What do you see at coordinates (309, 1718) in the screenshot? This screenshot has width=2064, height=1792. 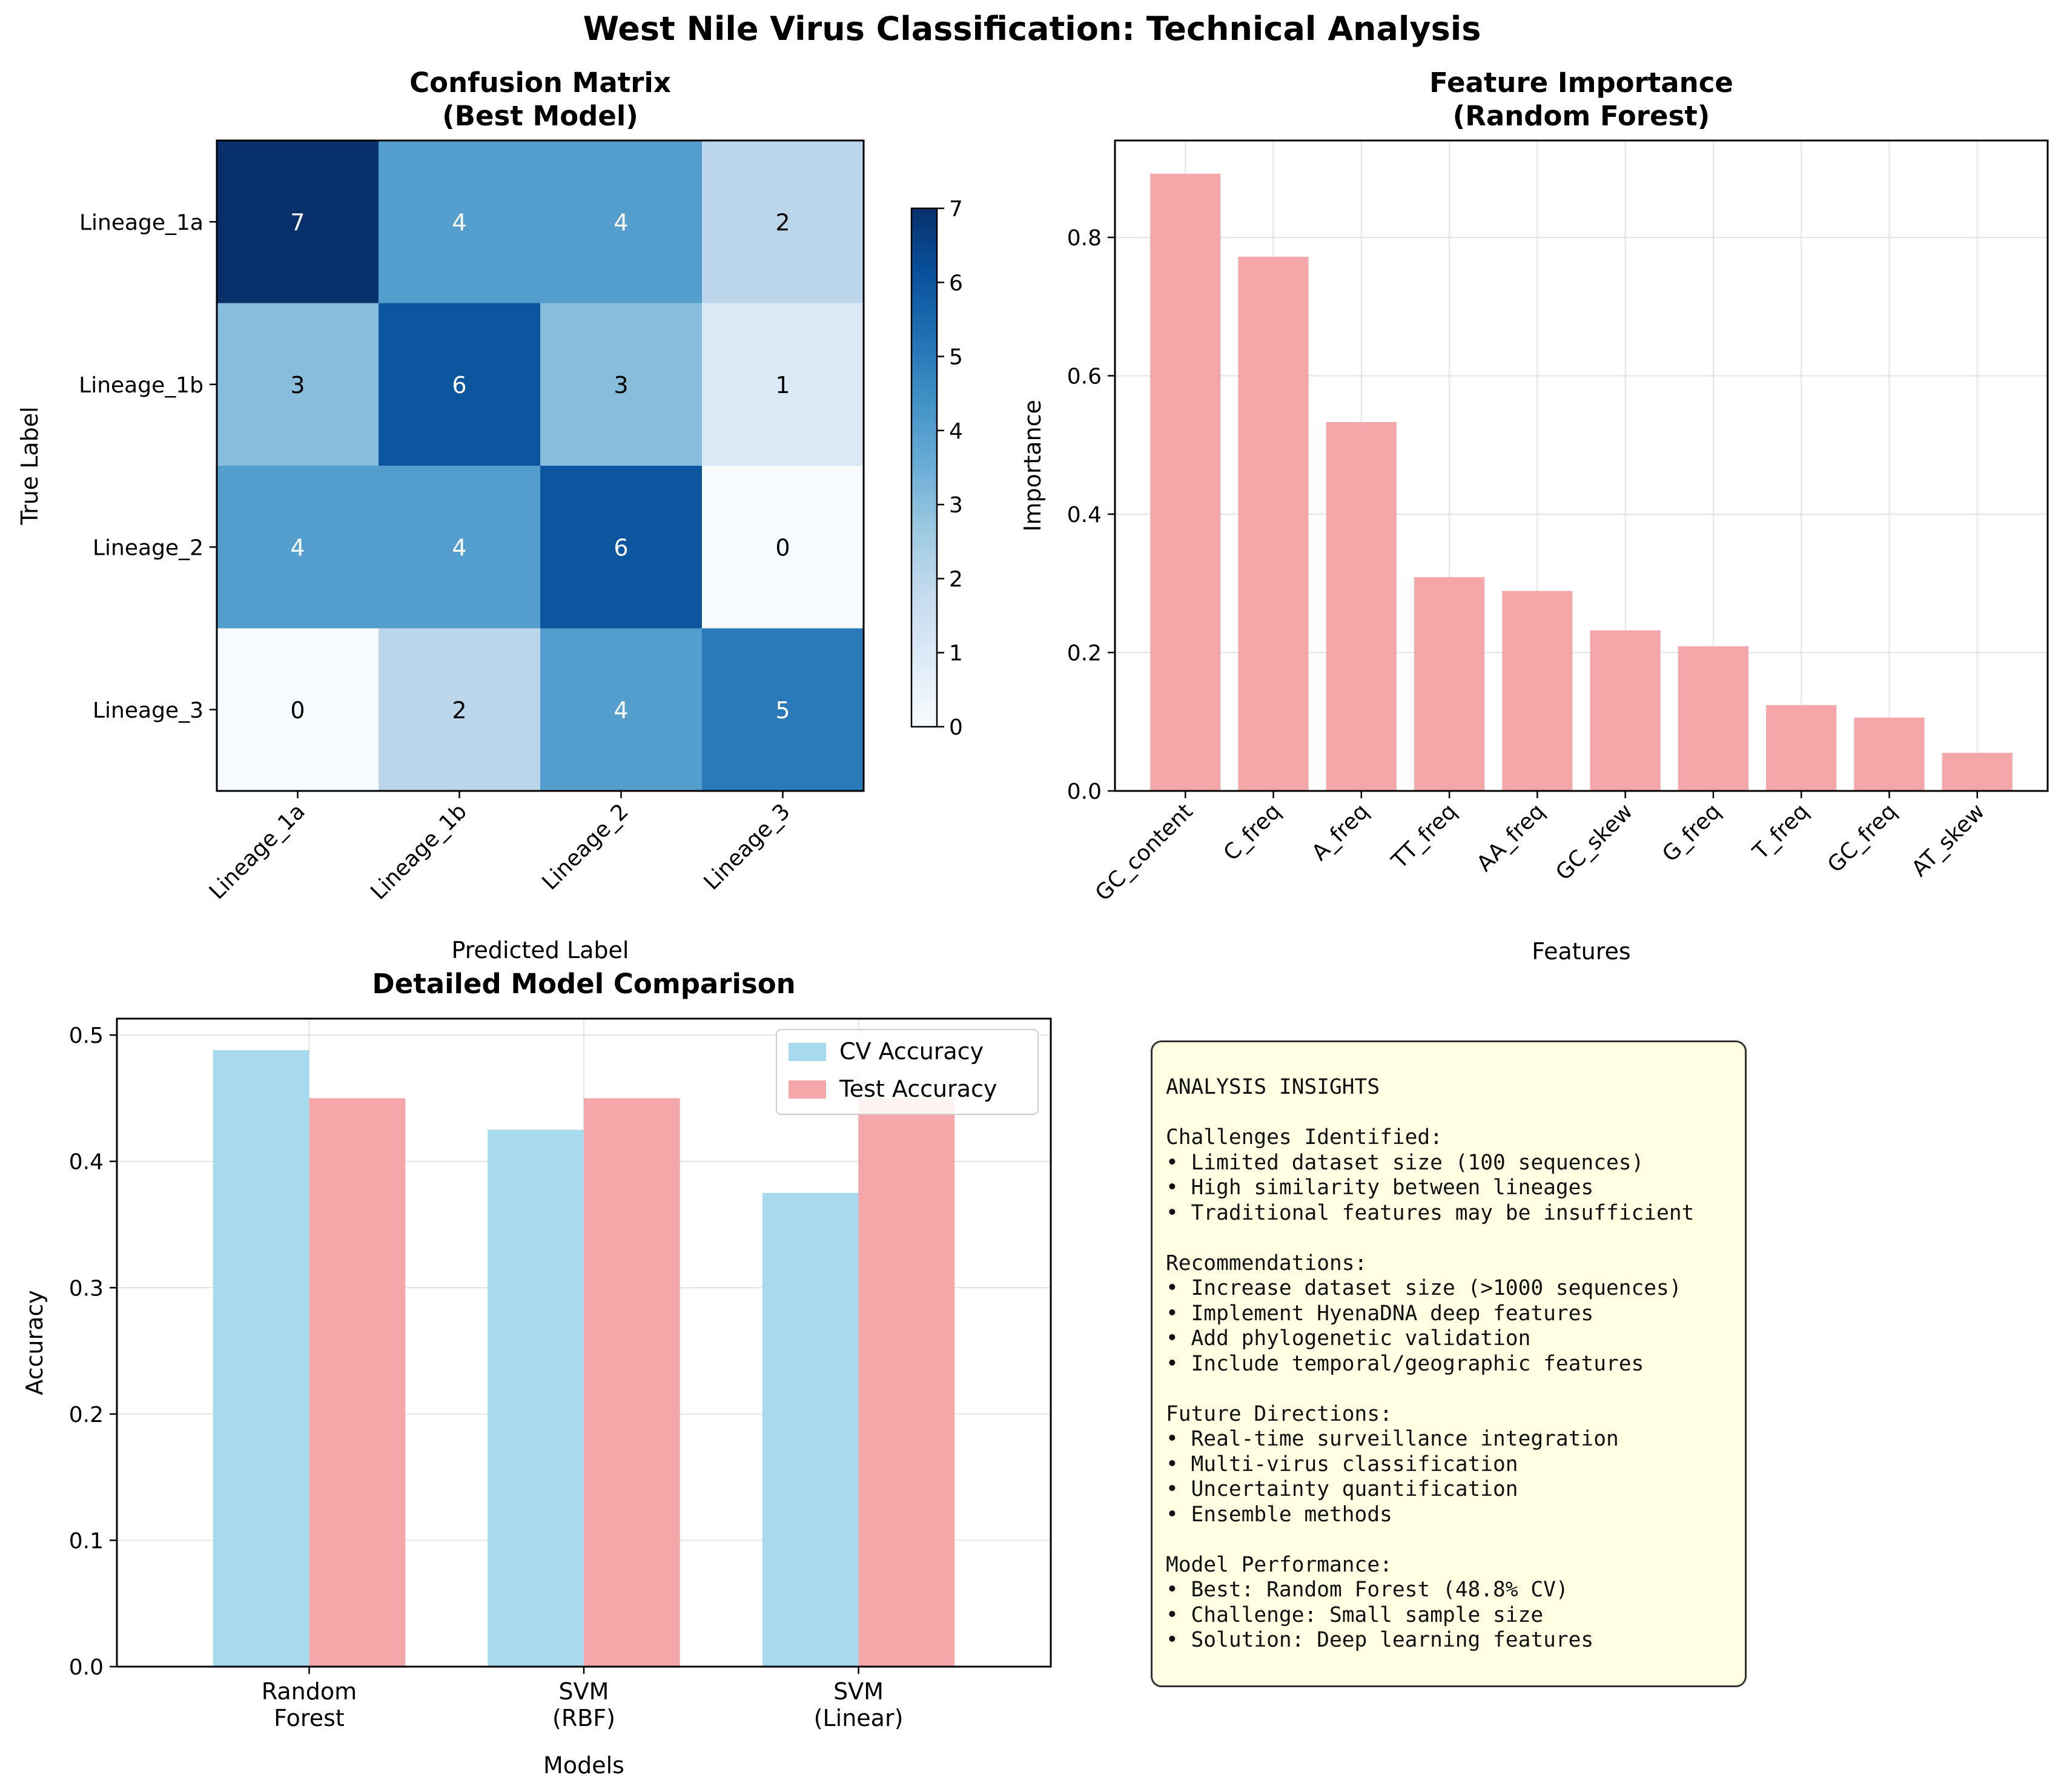 I see `x-tick-label: Forest` at bounding box center [309, 1718].